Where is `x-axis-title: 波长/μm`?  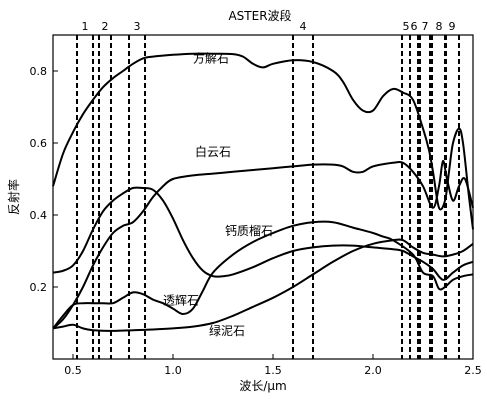
x-axis-title: 波长/μm is located at coordinates (262, 386).